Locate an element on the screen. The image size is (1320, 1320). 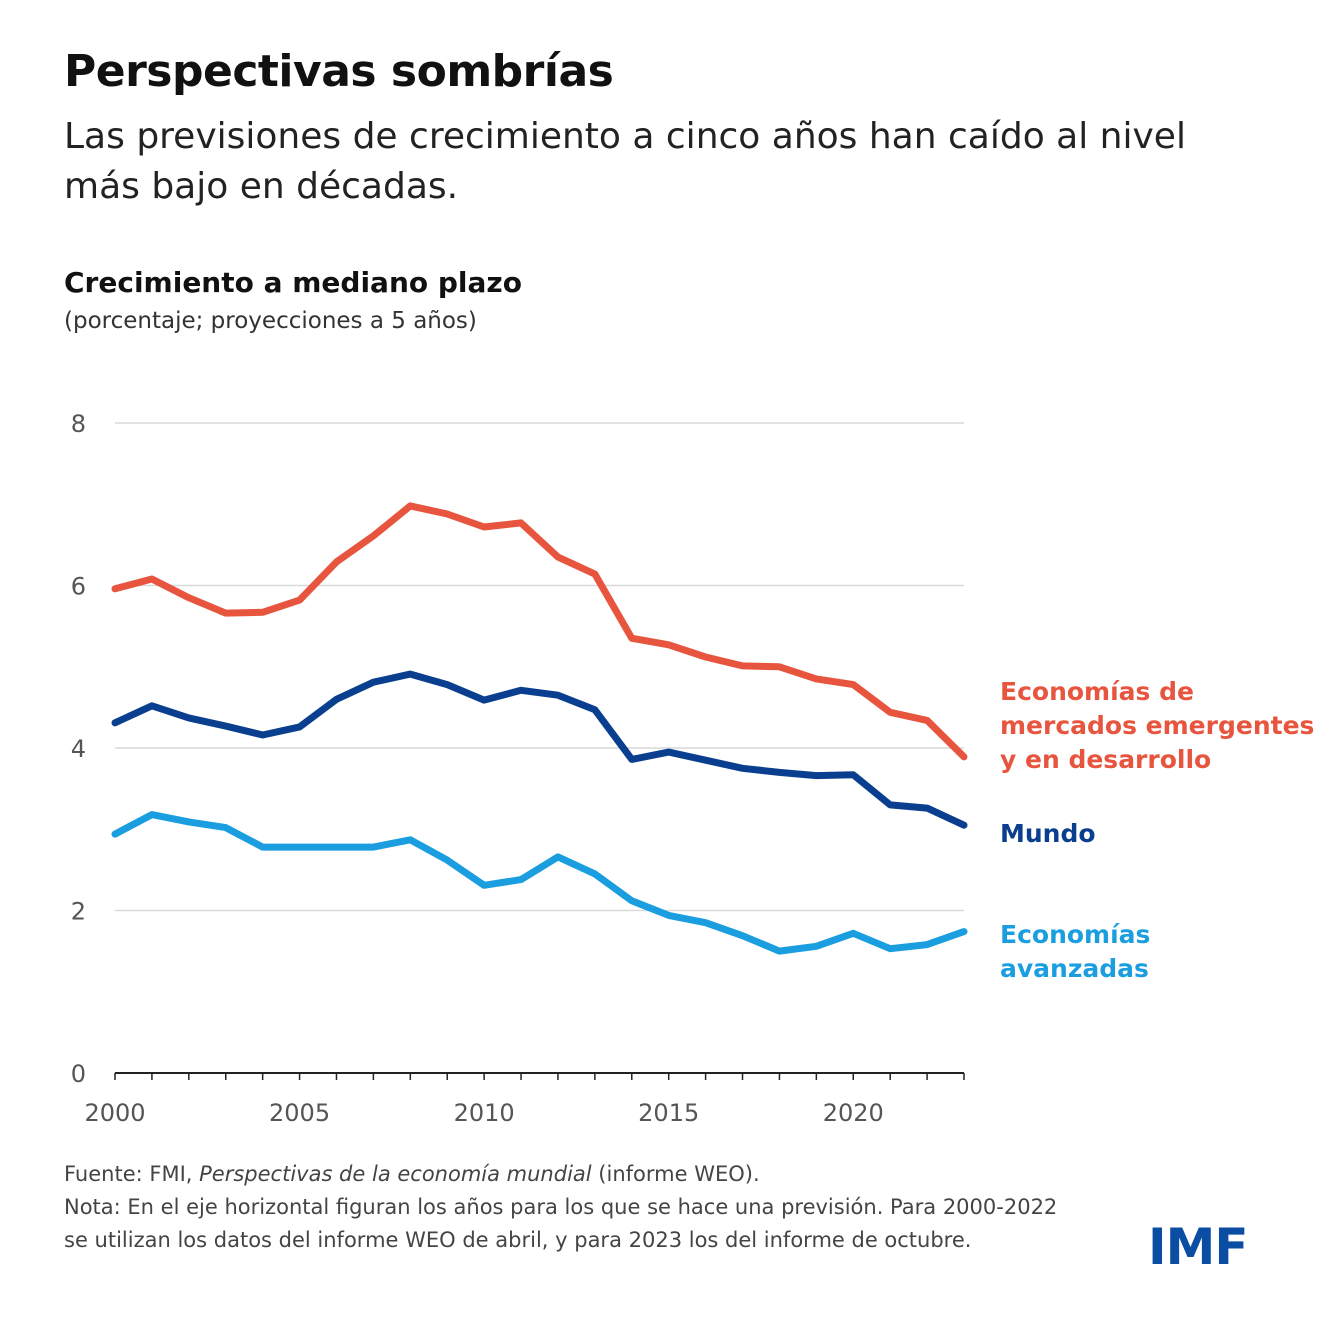
y-tick-label: 6 is located at coordinates (78, 587).